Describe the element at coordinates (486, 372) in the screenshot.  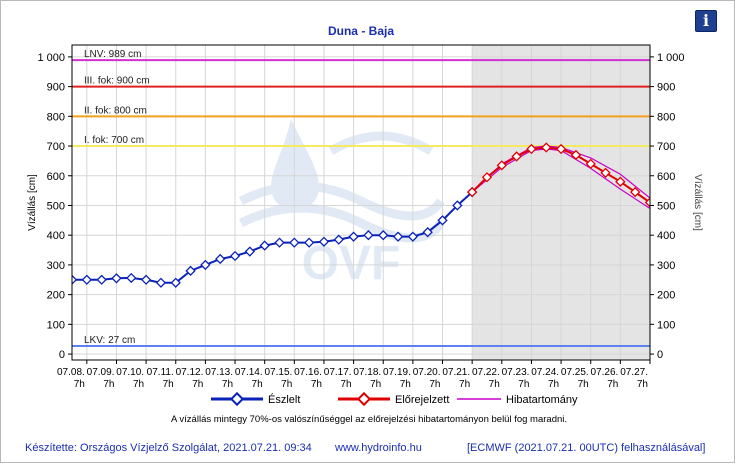
I see `xtick-date-label: 07.22.` at that location.